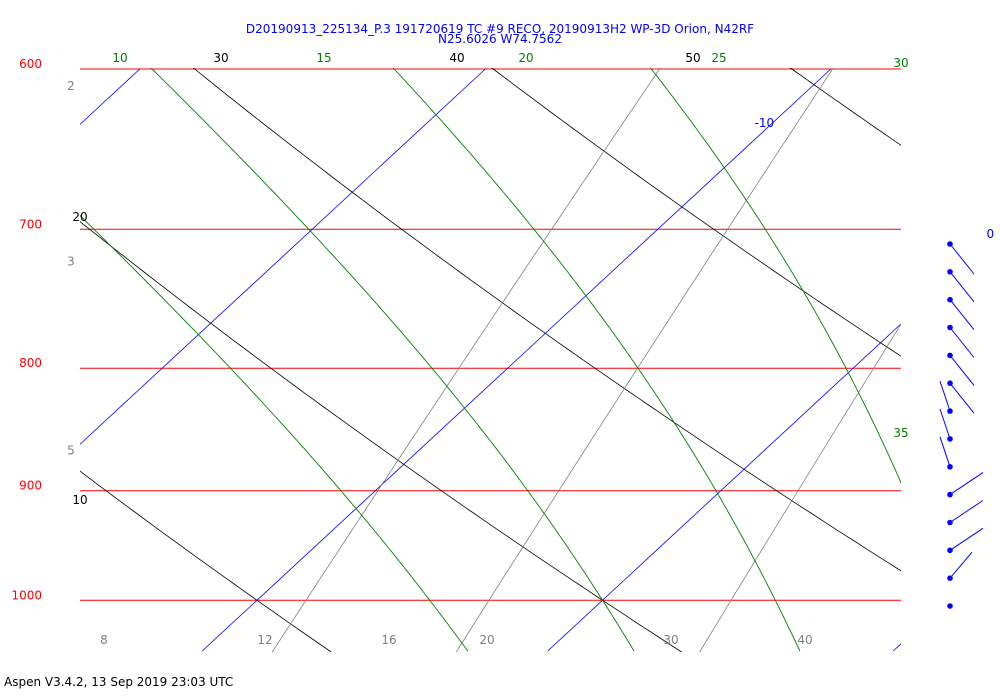 The image size is (1000, 700). What do you see at coordinates (220, 58) in the screenshot?
I see `dry-adiabat-label-30: 30` at bounding box center [220, 58].